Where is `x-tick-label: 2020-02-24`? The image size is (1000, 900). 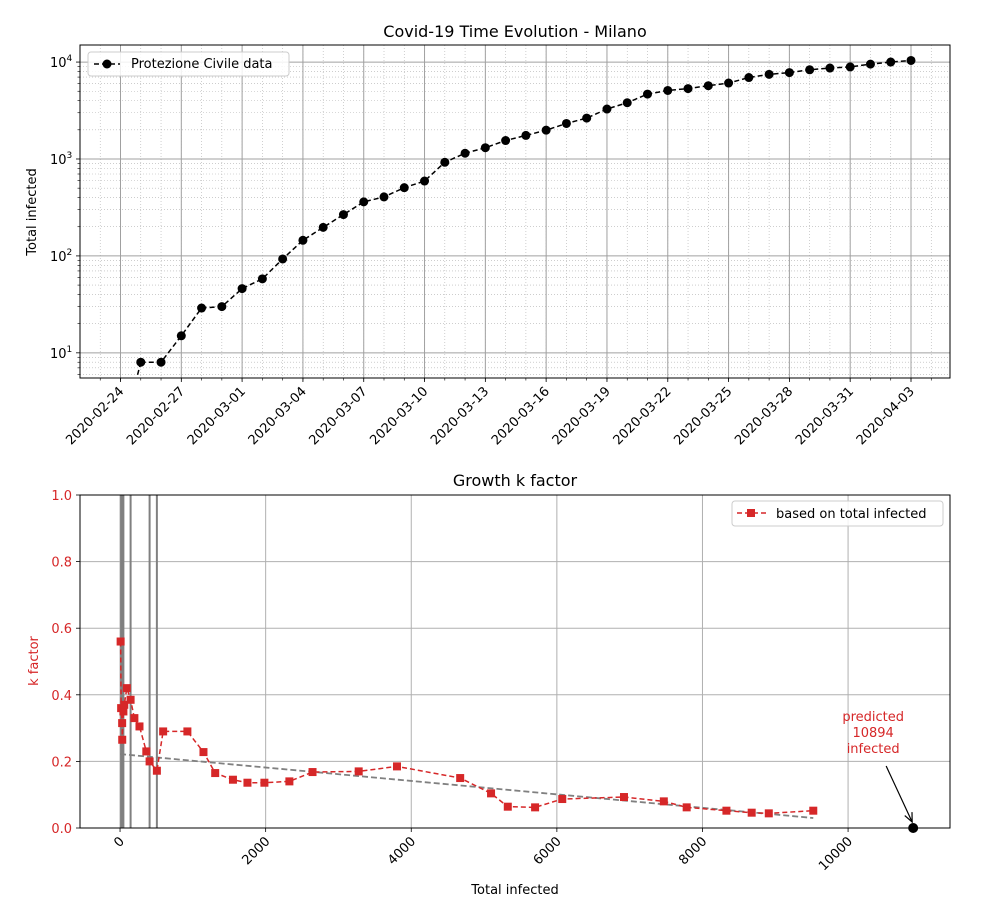 x-tick-label: 2020-02-24 is located at coordinates (95, 416).